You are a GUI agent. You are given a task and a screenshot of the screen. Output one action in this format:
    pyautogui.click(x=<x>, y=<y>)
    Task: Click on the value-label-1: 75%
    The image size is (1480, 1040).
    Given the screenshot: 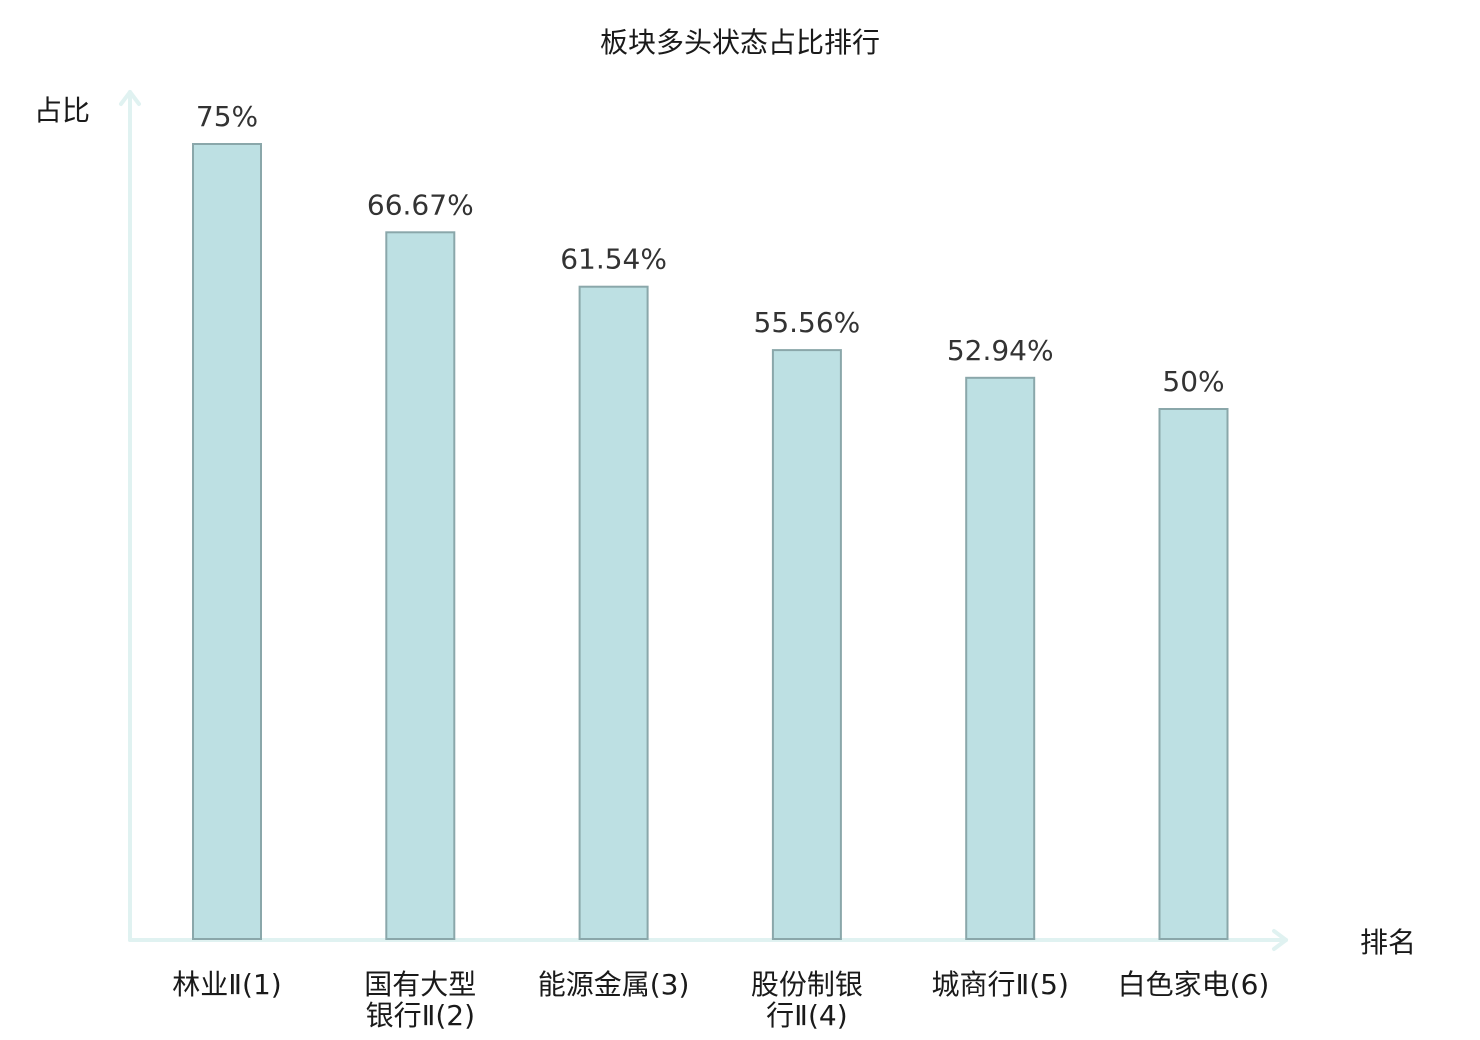 What is the action you would take?
    pyautogui.click(x=227, y=116)
    